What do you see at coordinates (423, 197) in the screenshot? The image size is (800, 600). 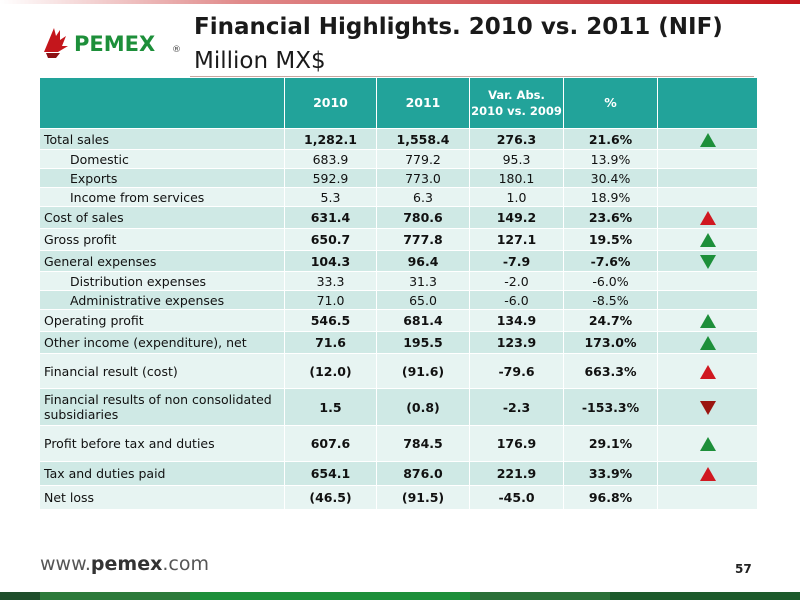 I see `value-2011: 6.3` at bounding box center [423, 197].